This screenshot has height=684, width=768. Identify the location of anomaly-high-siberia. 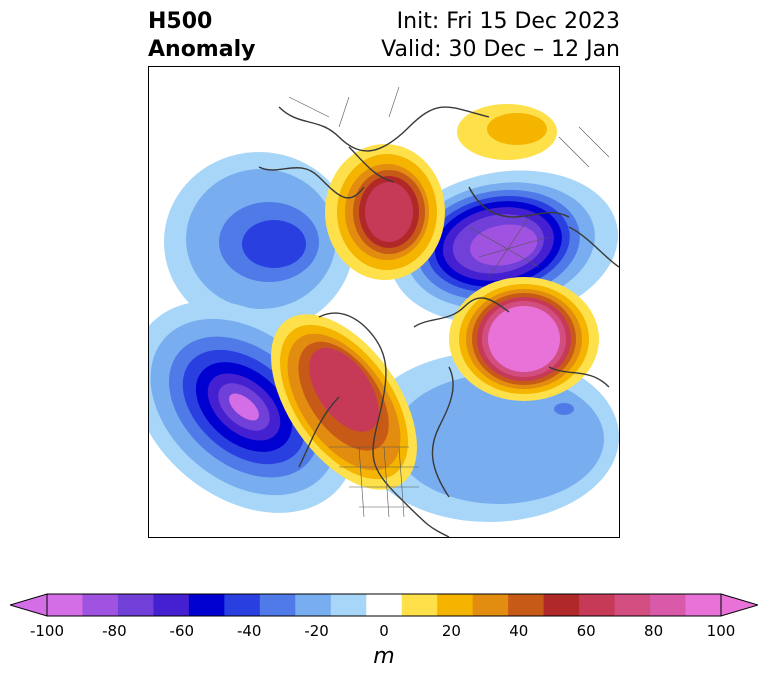
(385, 212).